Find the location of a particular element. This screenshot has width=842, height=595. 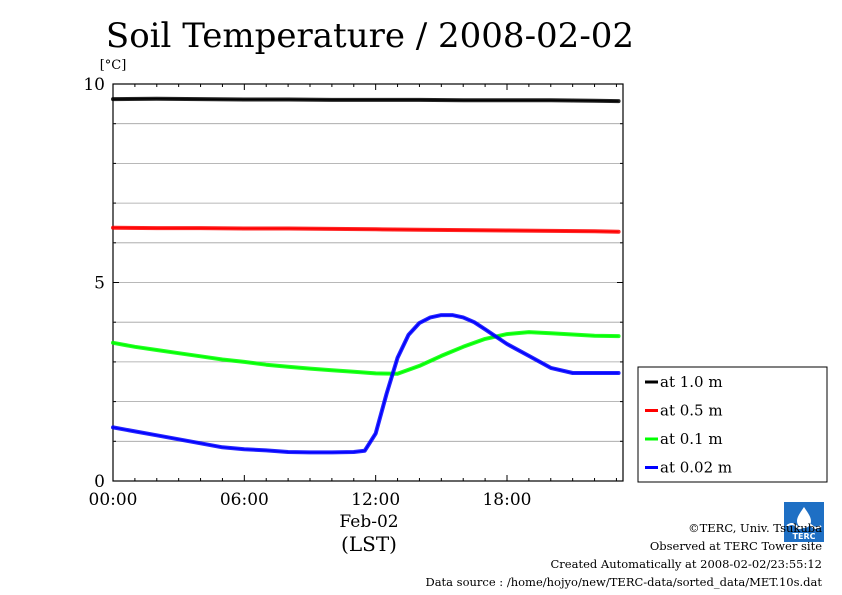

legend-box is located at coordinates (732, 424).